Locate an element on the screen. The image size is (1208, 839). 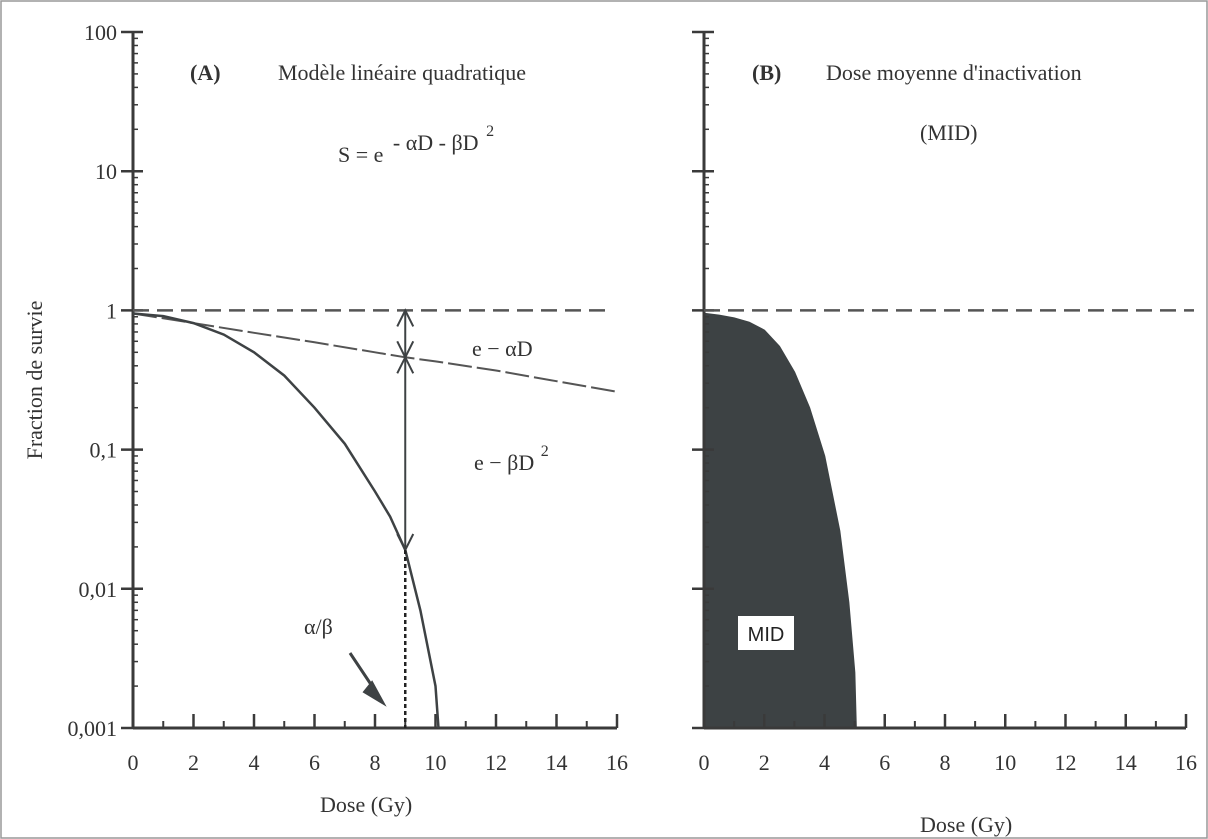
panel-a-formula: S = e - αD - βD 2 is located at coordinates (416, 145).